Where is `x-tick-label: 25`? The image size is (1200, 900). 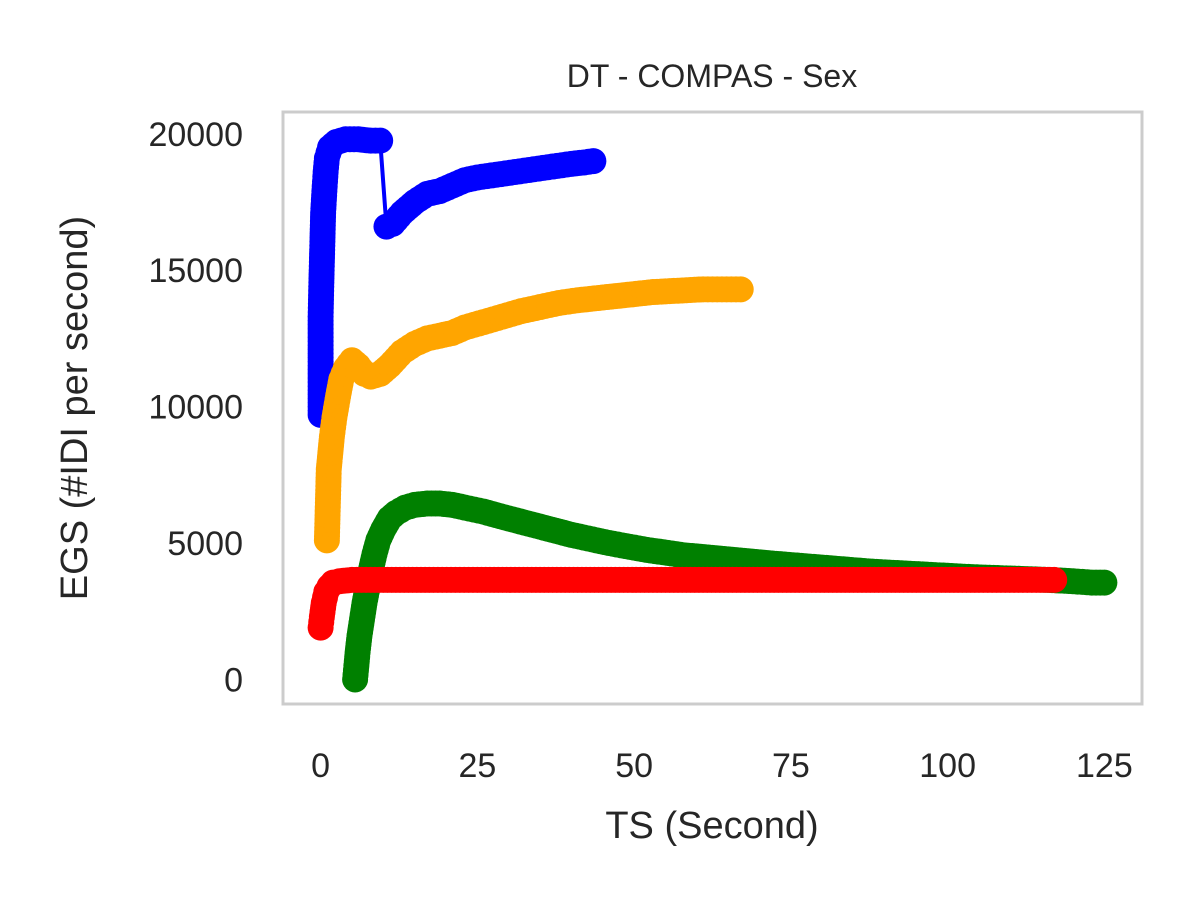 x-tick-label: 25 is located at coordinates (477, 766).